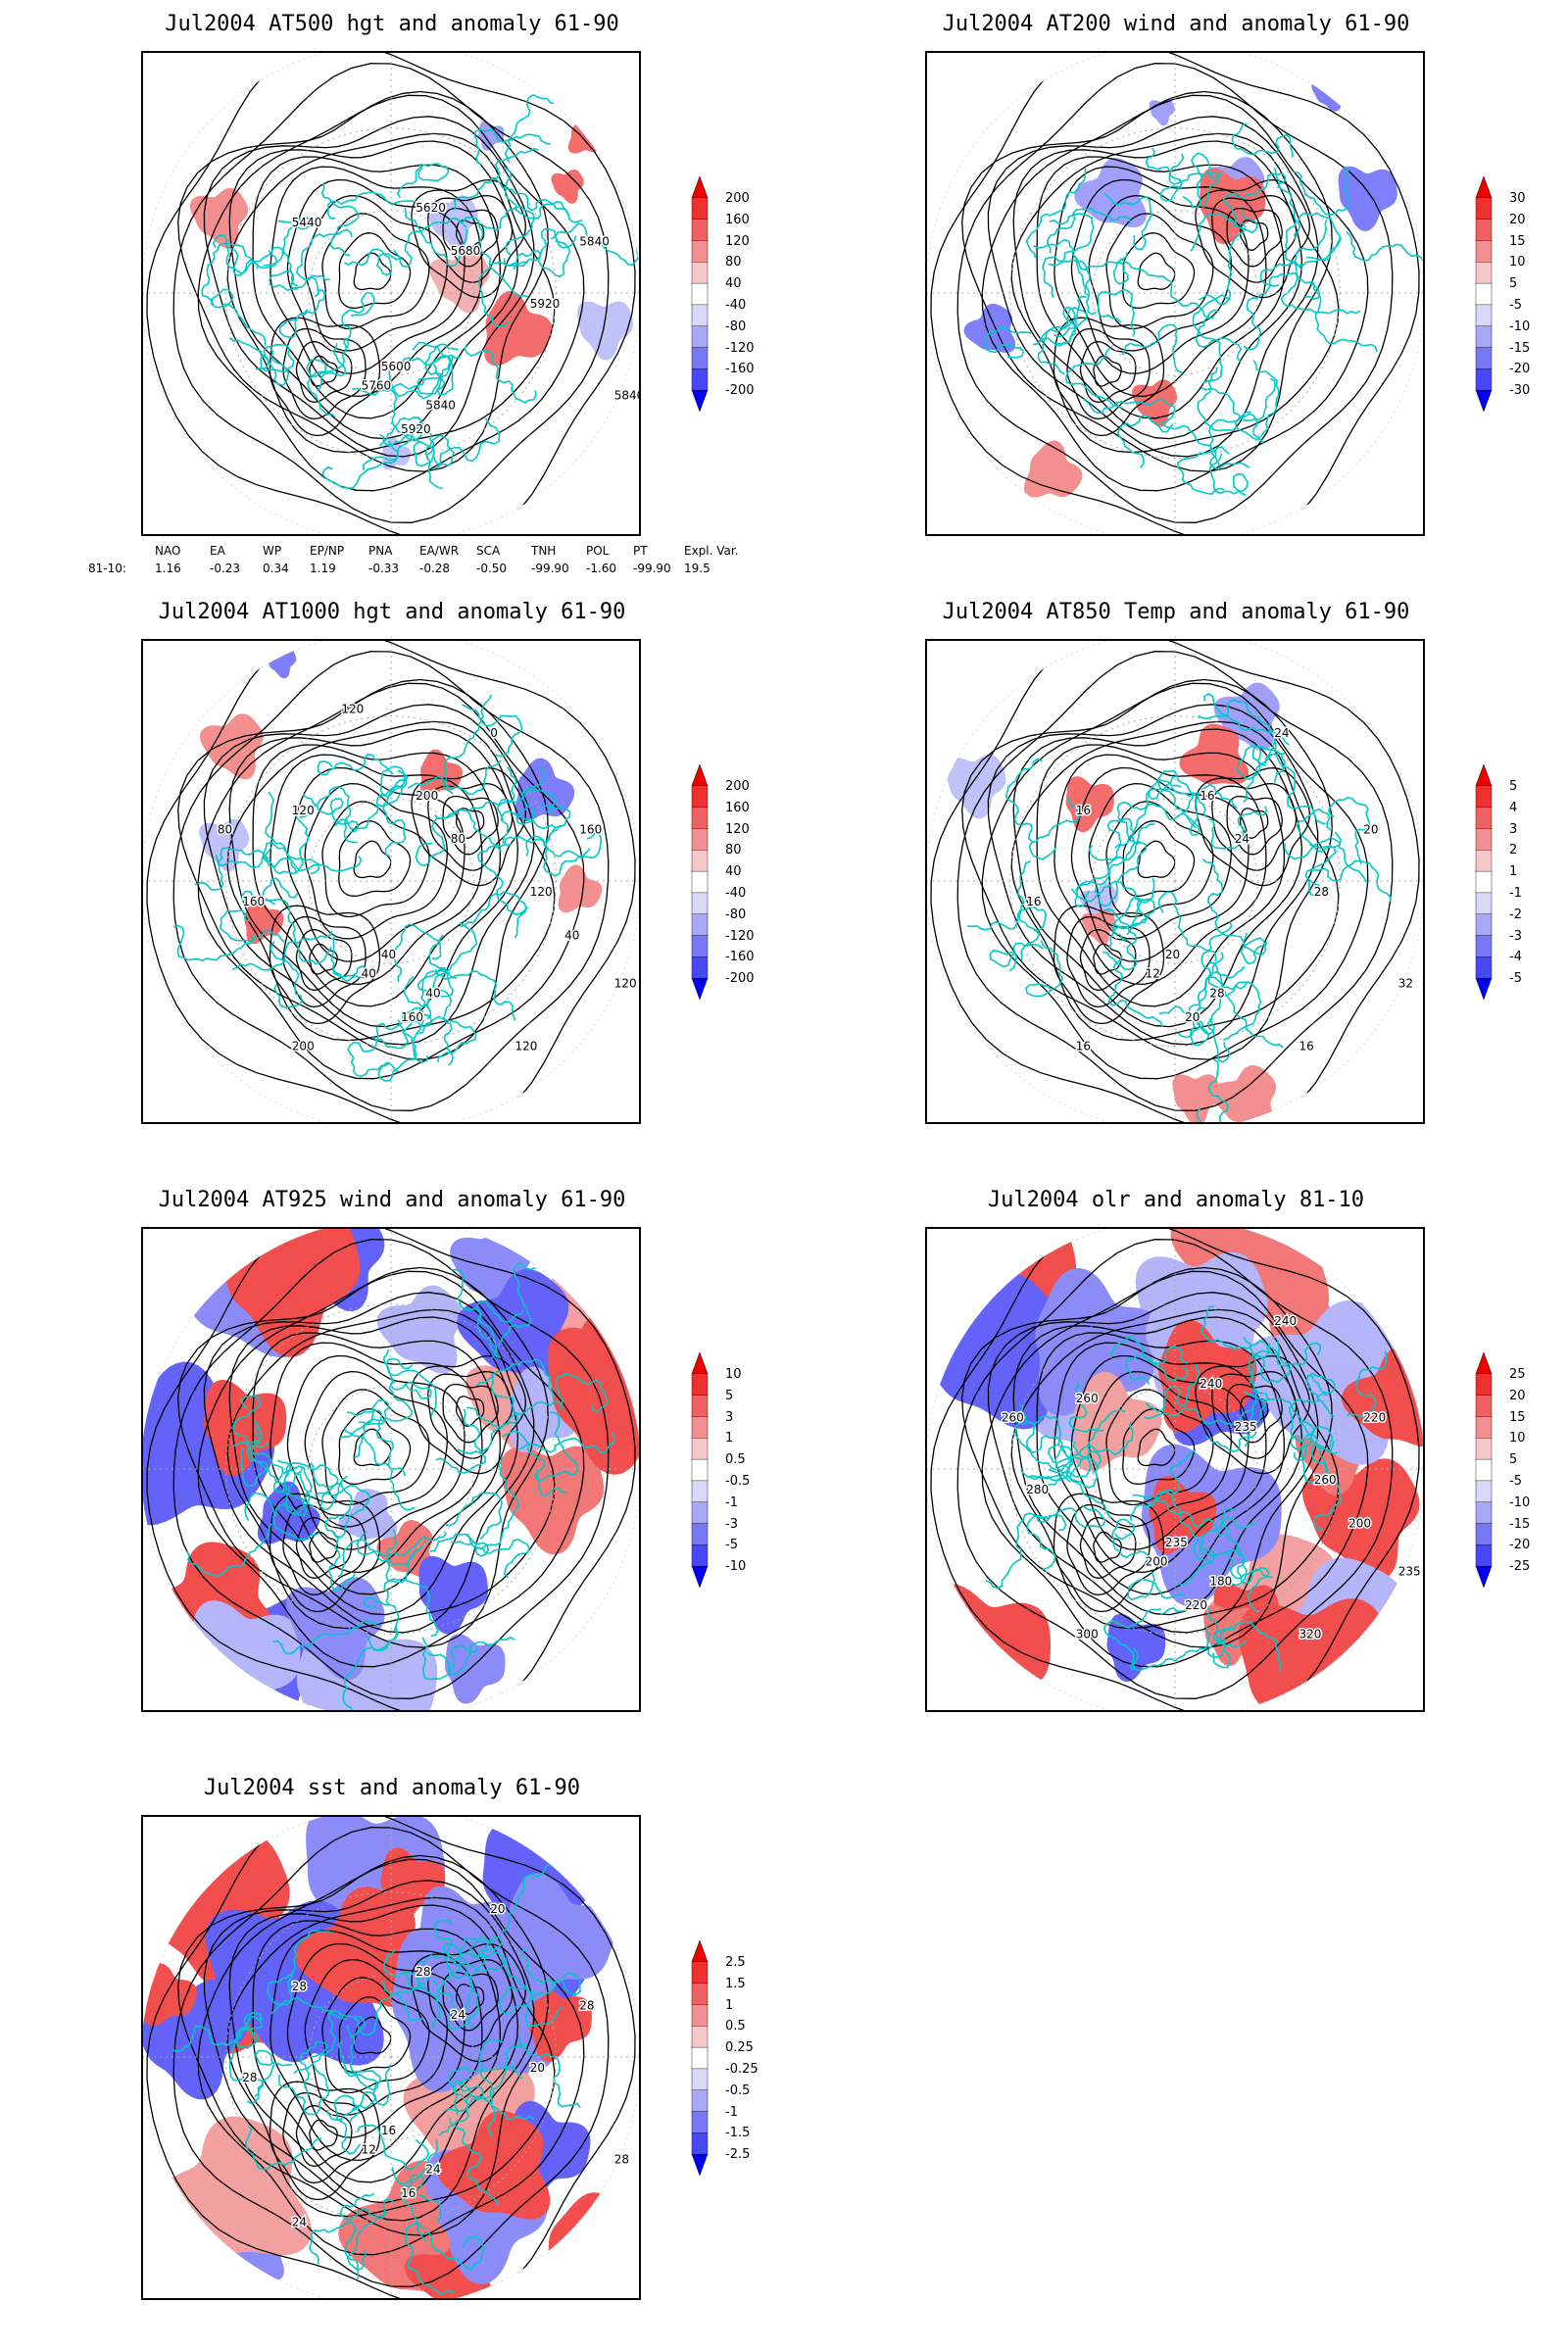 The width and height of the screenshot is (1568, 2352). I want to click on contour-label: 320, so click(1310, 1634).